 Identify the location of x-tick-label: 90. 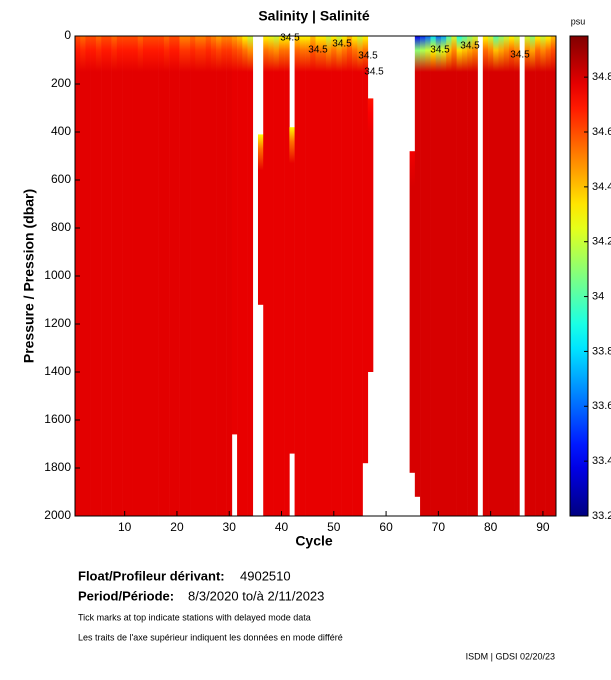
(543, 527).